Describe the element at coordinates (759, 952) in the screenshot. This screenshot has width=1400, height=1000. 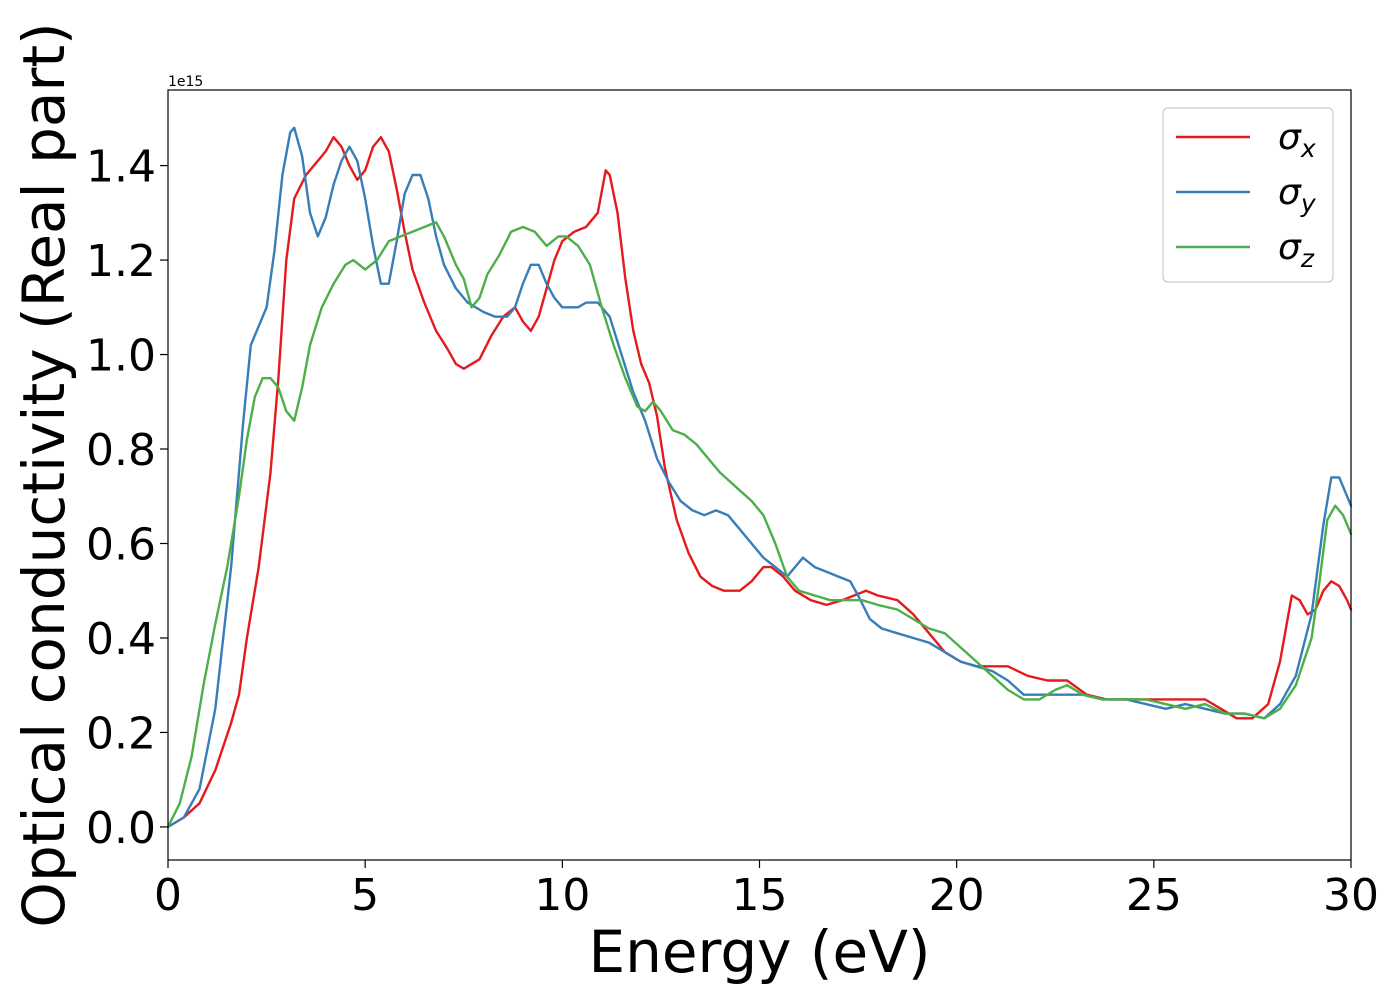
I see `x-axis-label: Energy (eV)` at that location.